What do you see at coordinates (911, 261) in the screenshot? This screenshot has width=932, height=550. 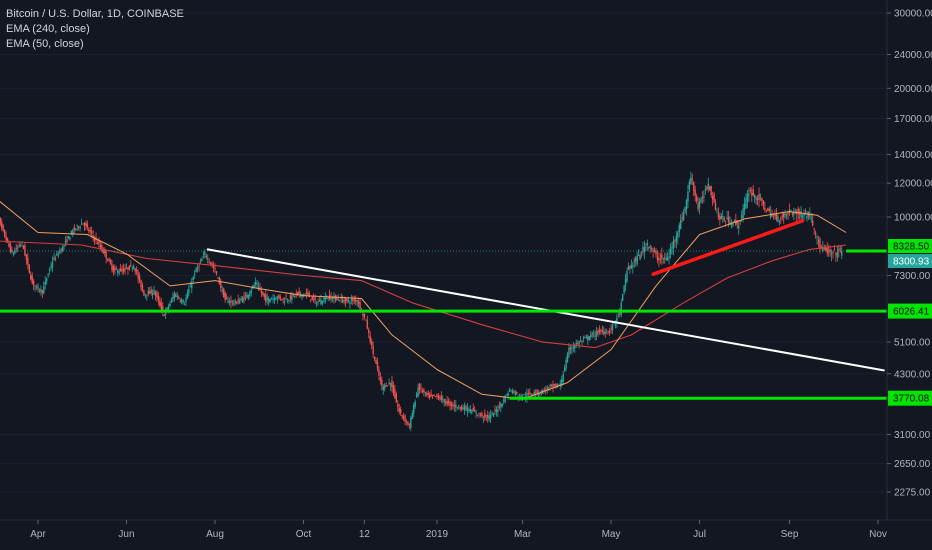 I see `tag-8300: 8300.93` at bounding box center [911, 261].